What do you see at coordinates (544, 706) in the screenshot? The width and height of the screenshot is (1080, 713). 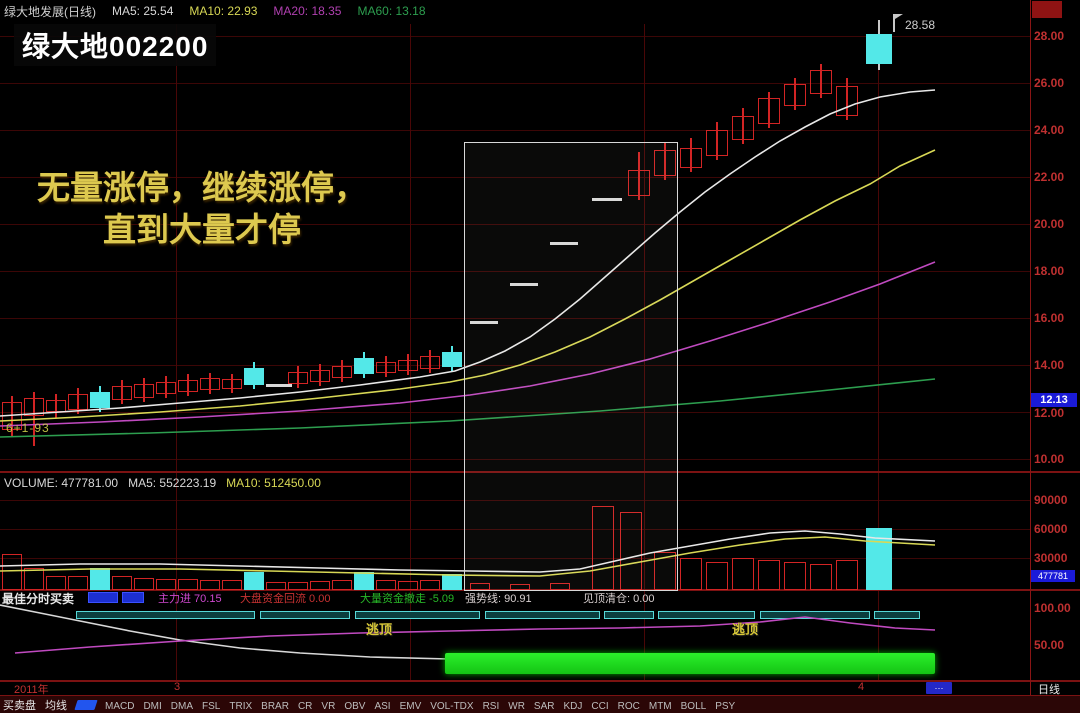 I see `indicator-tab-sar: SAR` at bounding box center [544, 706].